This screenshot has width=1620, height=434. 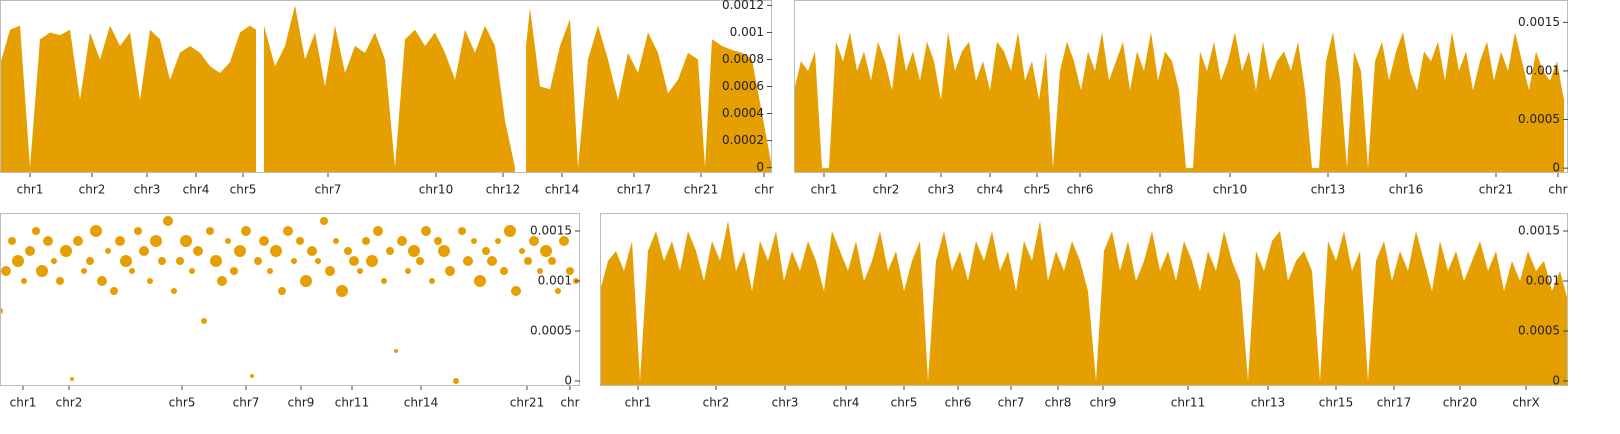 I want to click on x-tick-label: chr20, so click(x=1460, y=403).